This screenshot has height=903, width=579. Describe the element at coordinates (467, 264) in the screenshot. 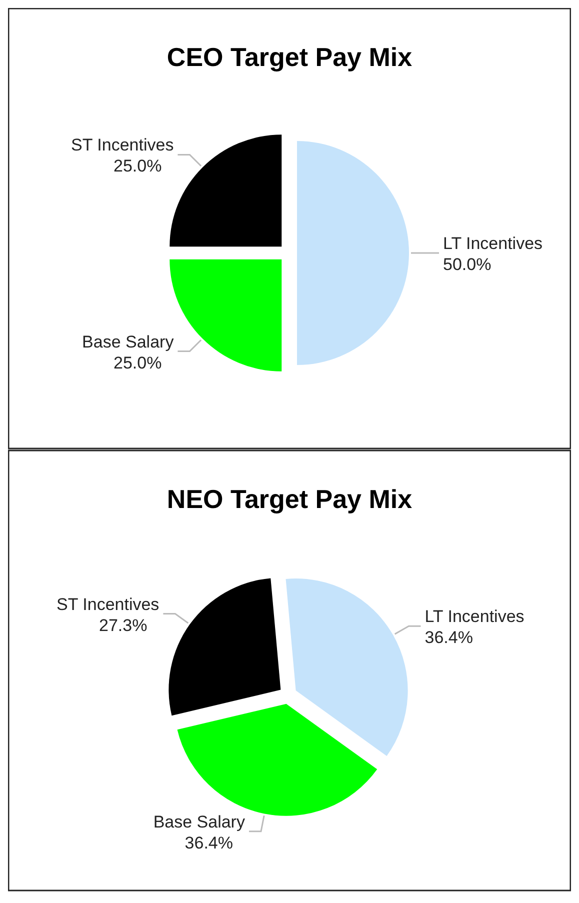

I see `data-label: 50.0%` at that location.